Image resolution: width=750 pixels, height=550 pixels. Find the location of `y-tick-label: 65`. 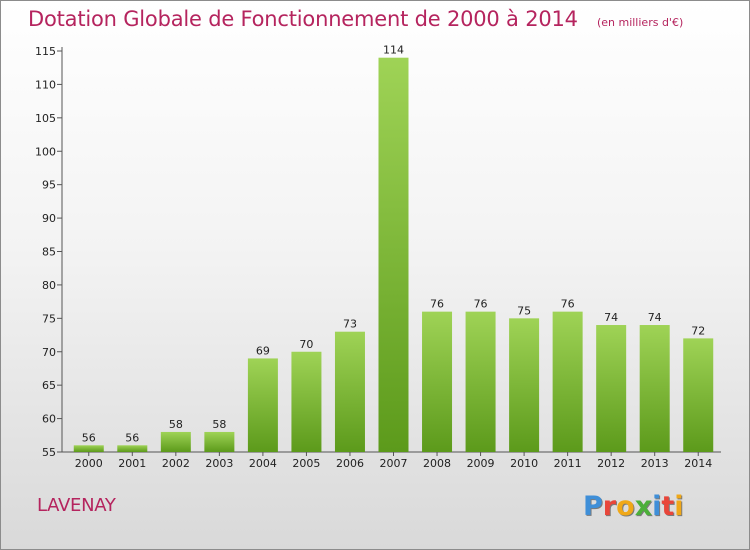

y-tick-label: 65 is located at coordinates (49, 385).